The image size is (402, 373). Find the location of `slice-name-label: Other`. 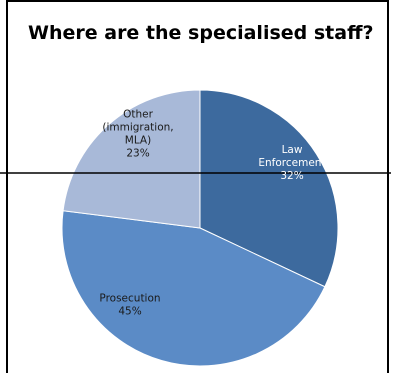

slice-name-label: Other is located at coordinates (138, 115).